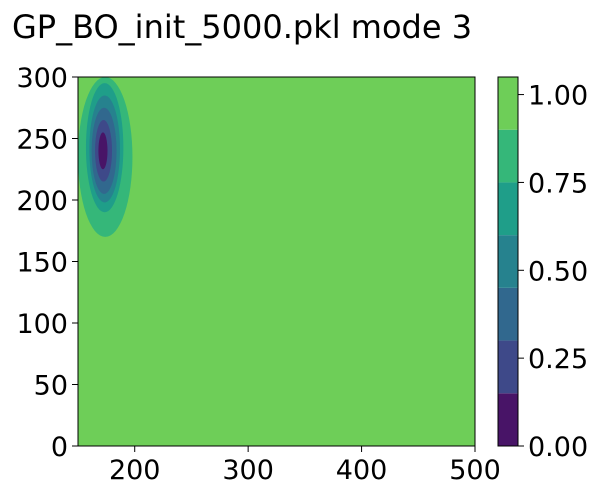  Describe the element at coordinates (558, 359) in the screenshot. I see `colorbar-tick-label: 0.25` at that location.